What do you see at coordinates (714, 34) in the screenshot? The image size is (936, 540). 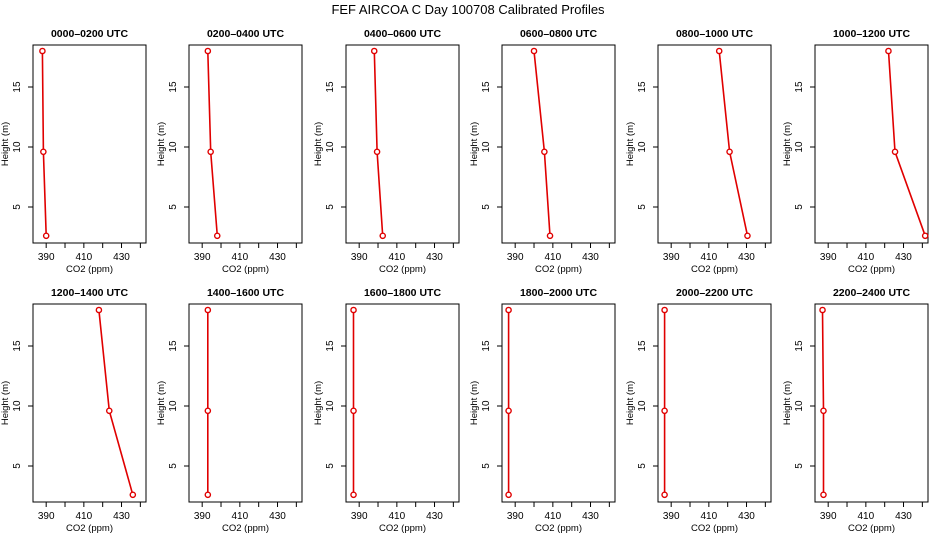 I see `panel-title: 0800–1000 UTC` at bounding box center [714, 34].